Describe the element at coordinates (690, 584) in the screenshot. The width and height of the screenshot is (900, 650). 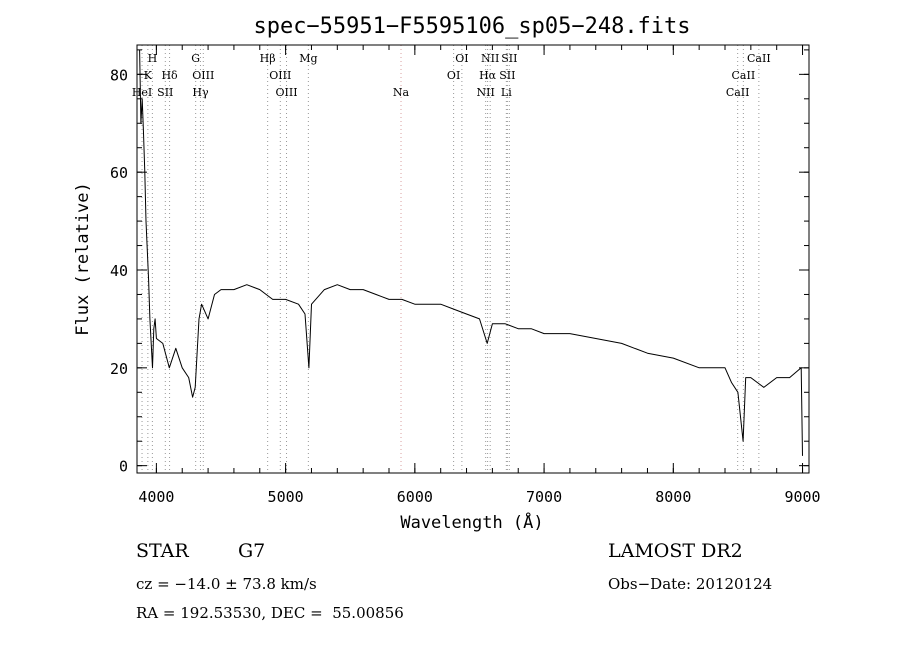
I see `obs-date: Obs−Date: 20120124` at that location.